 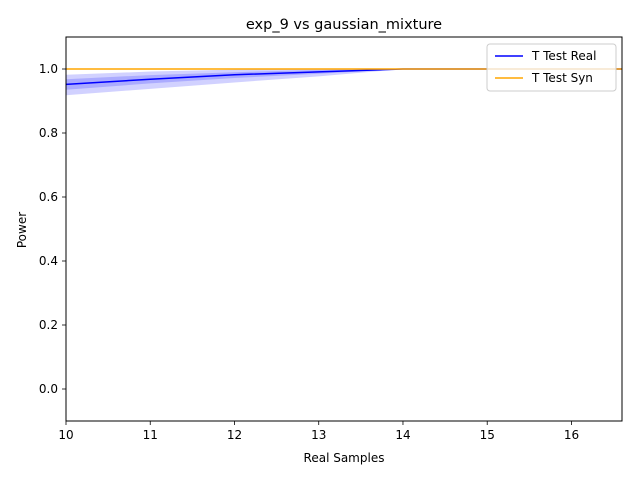 What do you see at coordinates (344, 25) in the screenshot?
I see `chart-title: exp_9 vs gaussian_mixture` at bounding box center [344, 25].